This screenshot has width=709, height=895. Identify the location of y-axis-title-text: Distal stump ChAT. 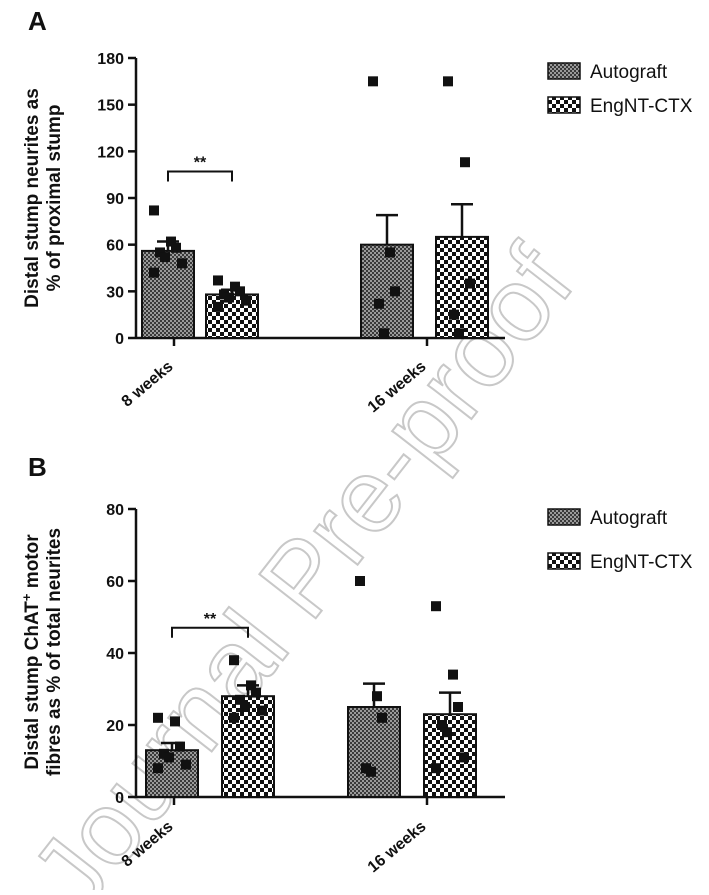
(32, 685).